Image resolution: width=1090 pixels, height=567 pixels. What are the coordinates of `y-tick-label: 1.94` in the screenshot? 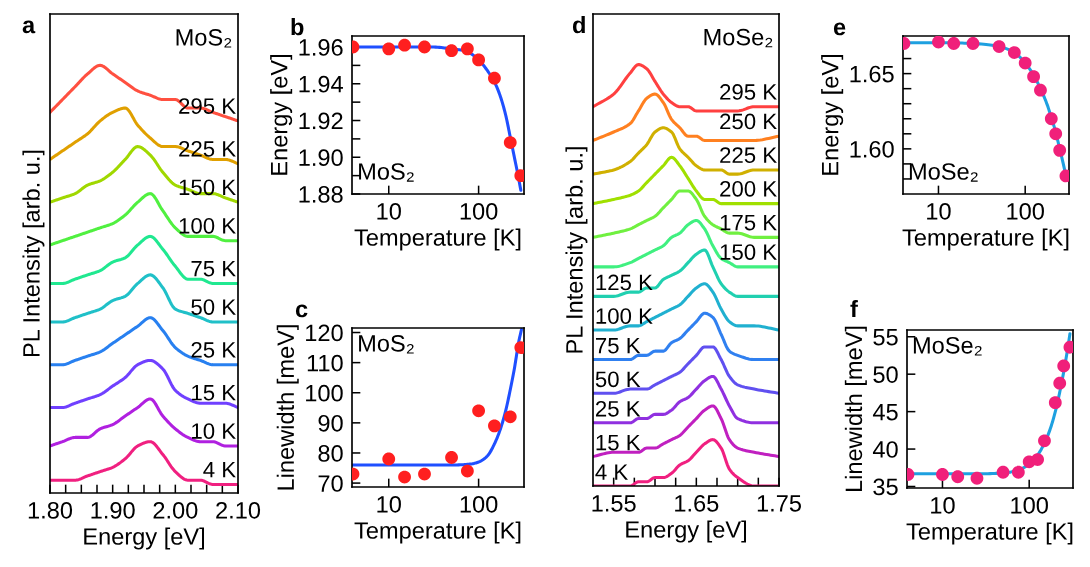 It's located at (321, 84).